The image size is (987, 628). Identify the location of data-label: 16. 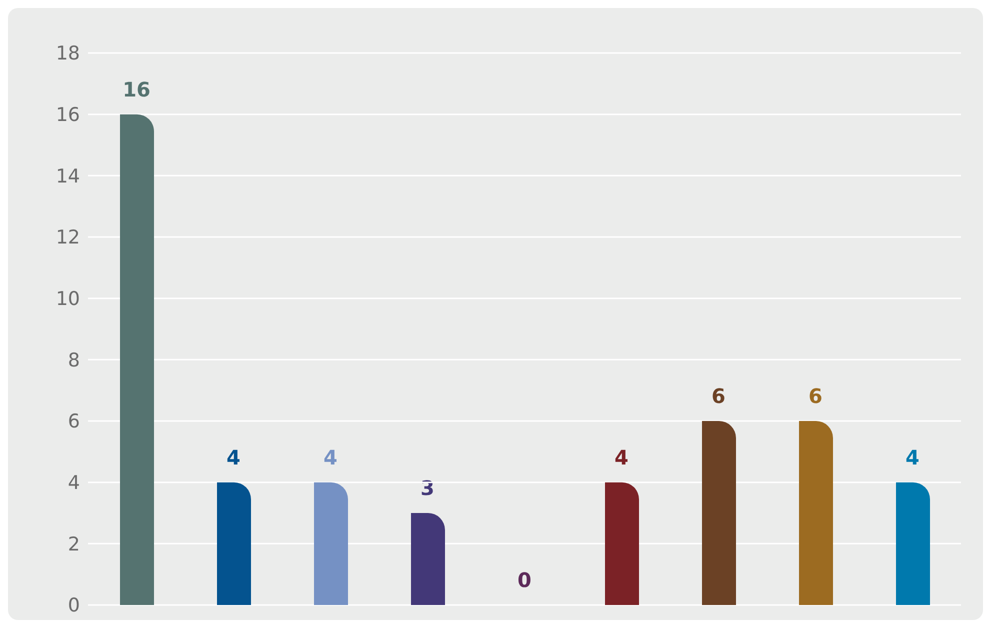
(136, 89).